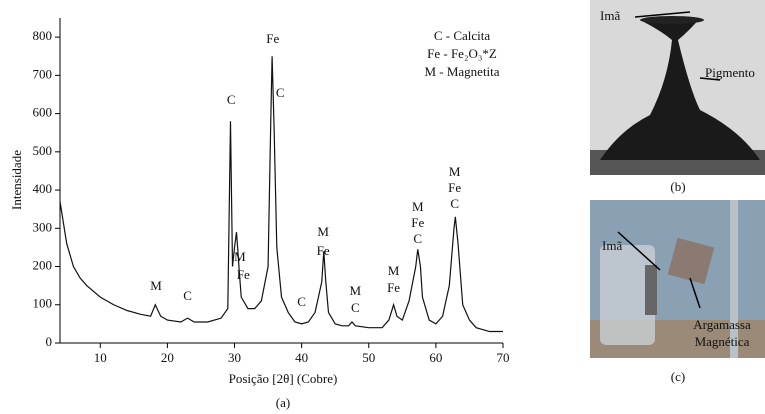 The width and height of the screenshot is (765, 414). I want to click on x-tick-label: 30, so click(234, 357).